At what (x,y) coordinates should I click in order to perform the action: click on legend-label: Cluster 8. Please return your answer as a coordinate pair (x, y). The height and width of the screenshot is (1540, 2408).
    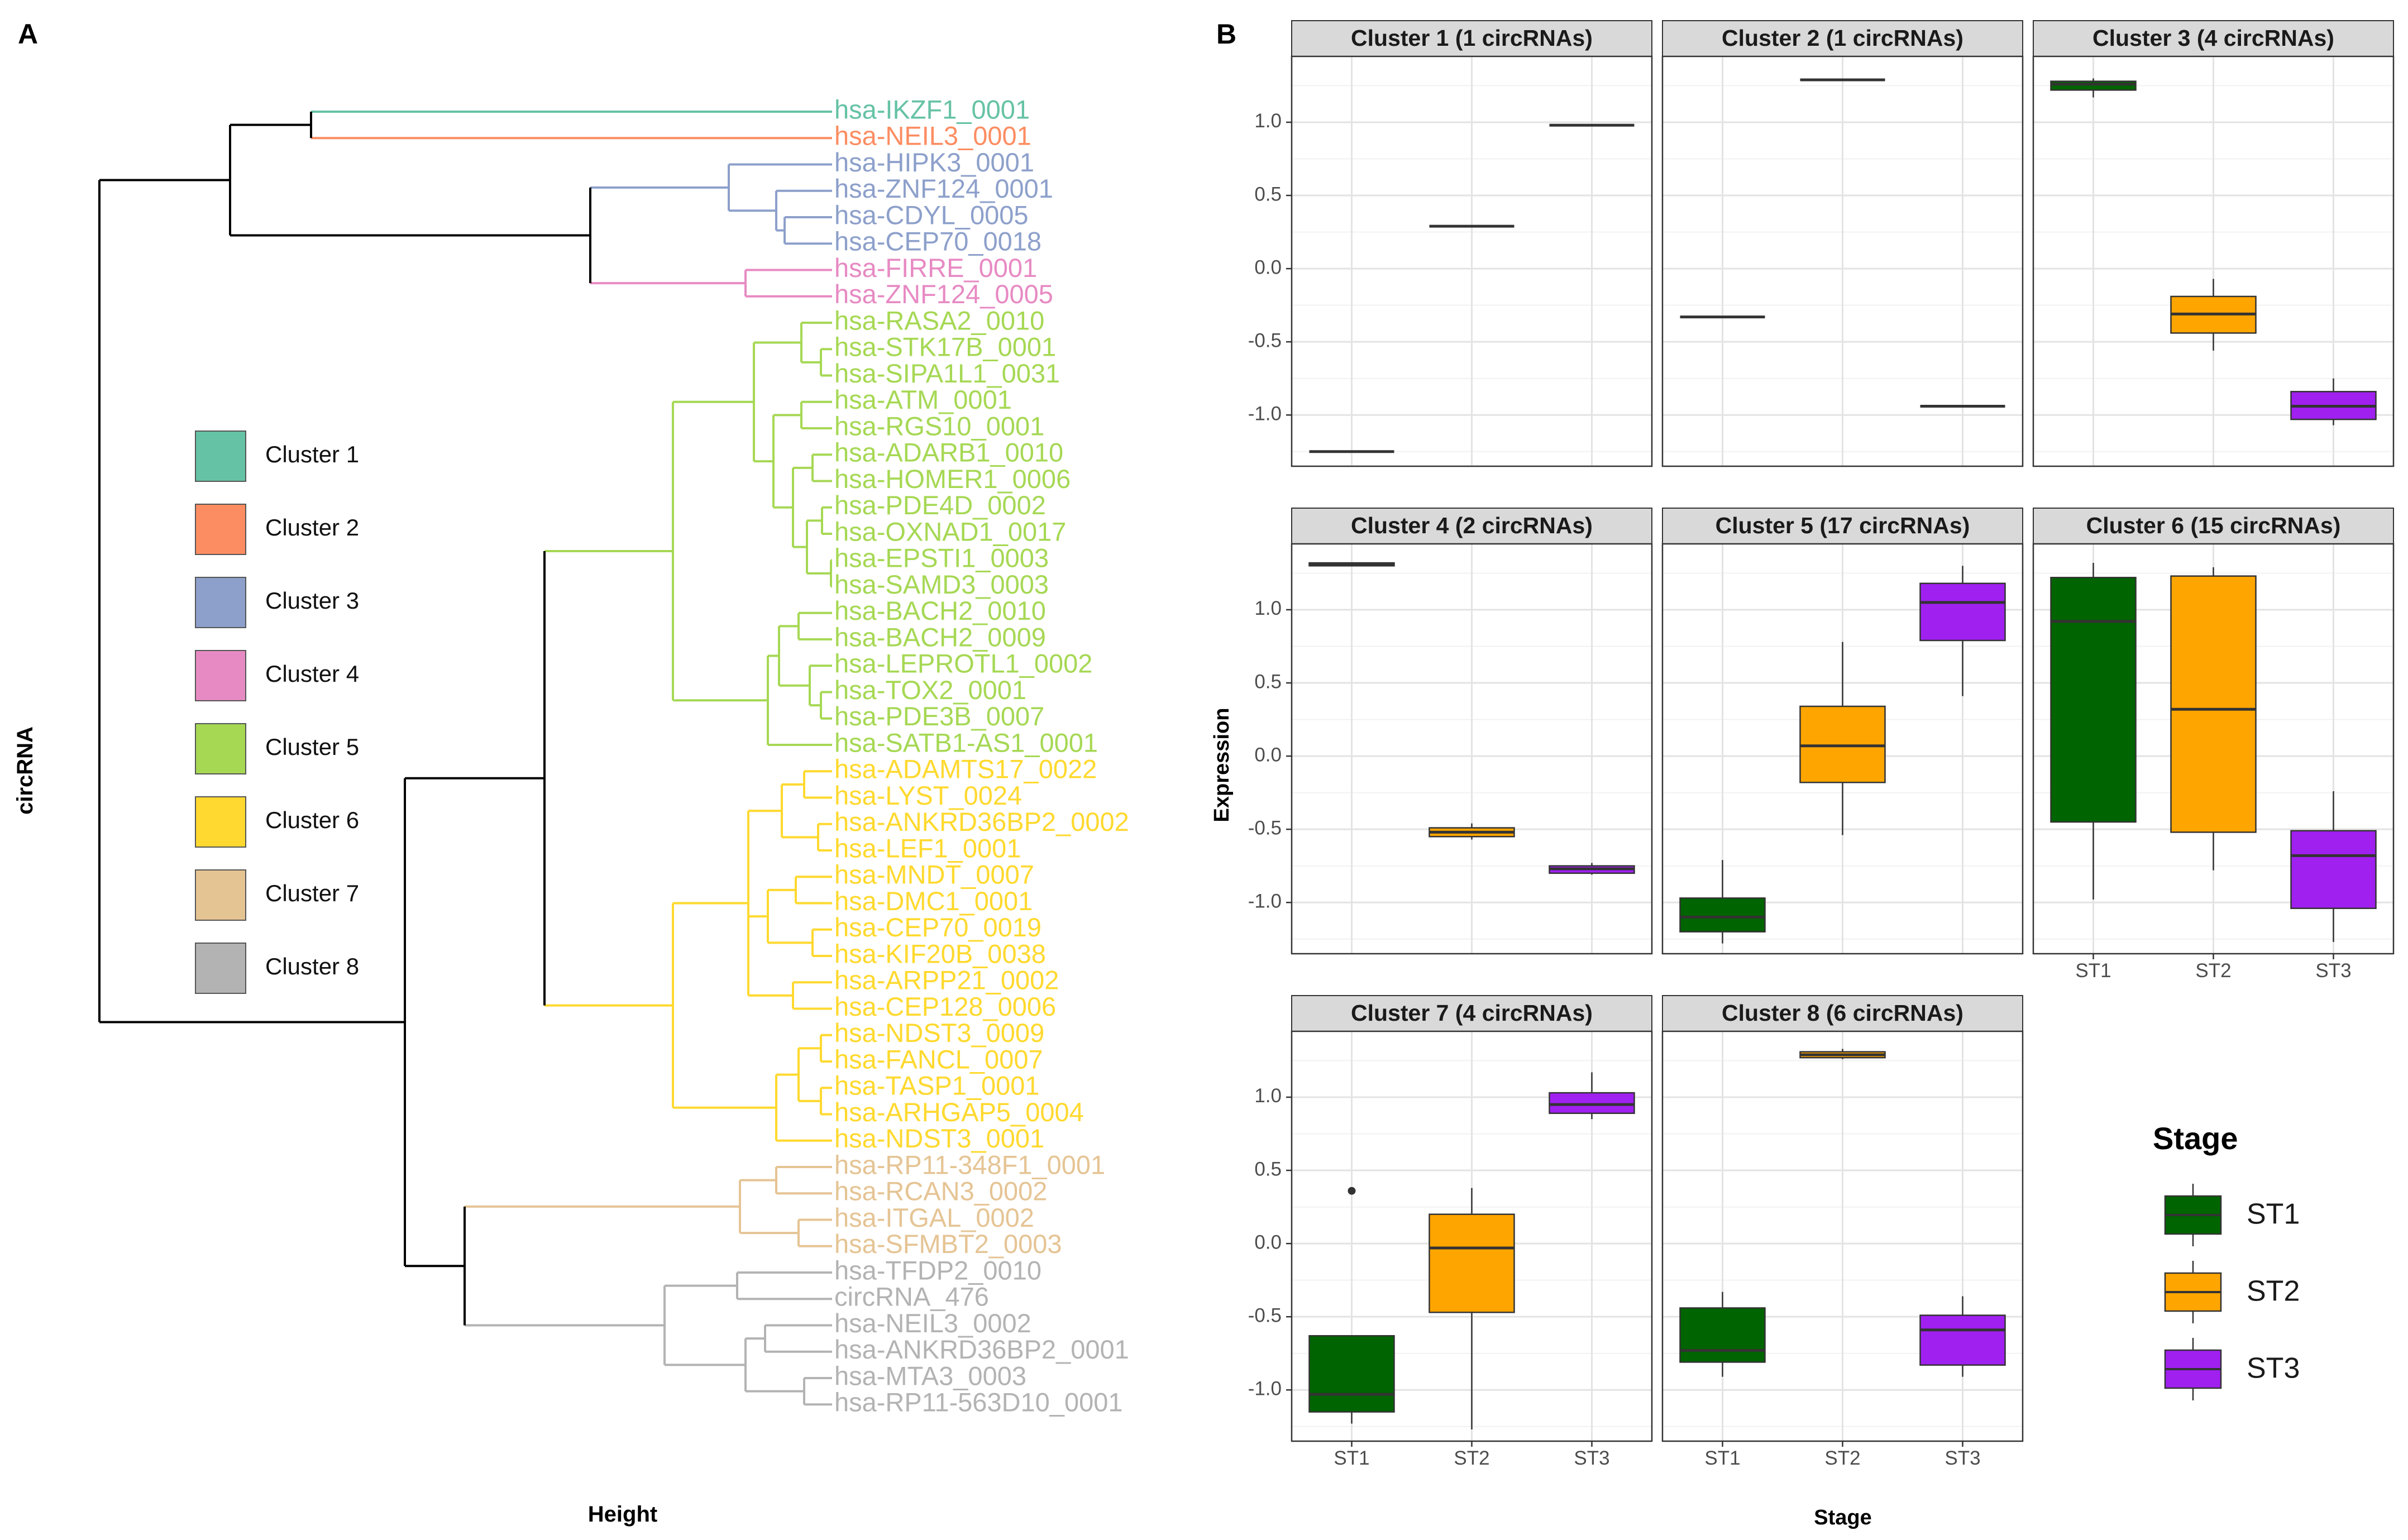
    Looking at the image, I should click on (312, 966).